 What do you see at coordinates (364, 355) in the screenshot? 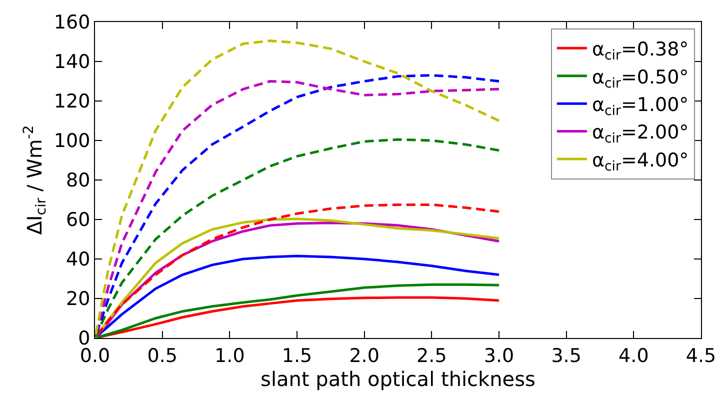
I see `x-tick-label: 2.0` at bounding box center [364, 355].